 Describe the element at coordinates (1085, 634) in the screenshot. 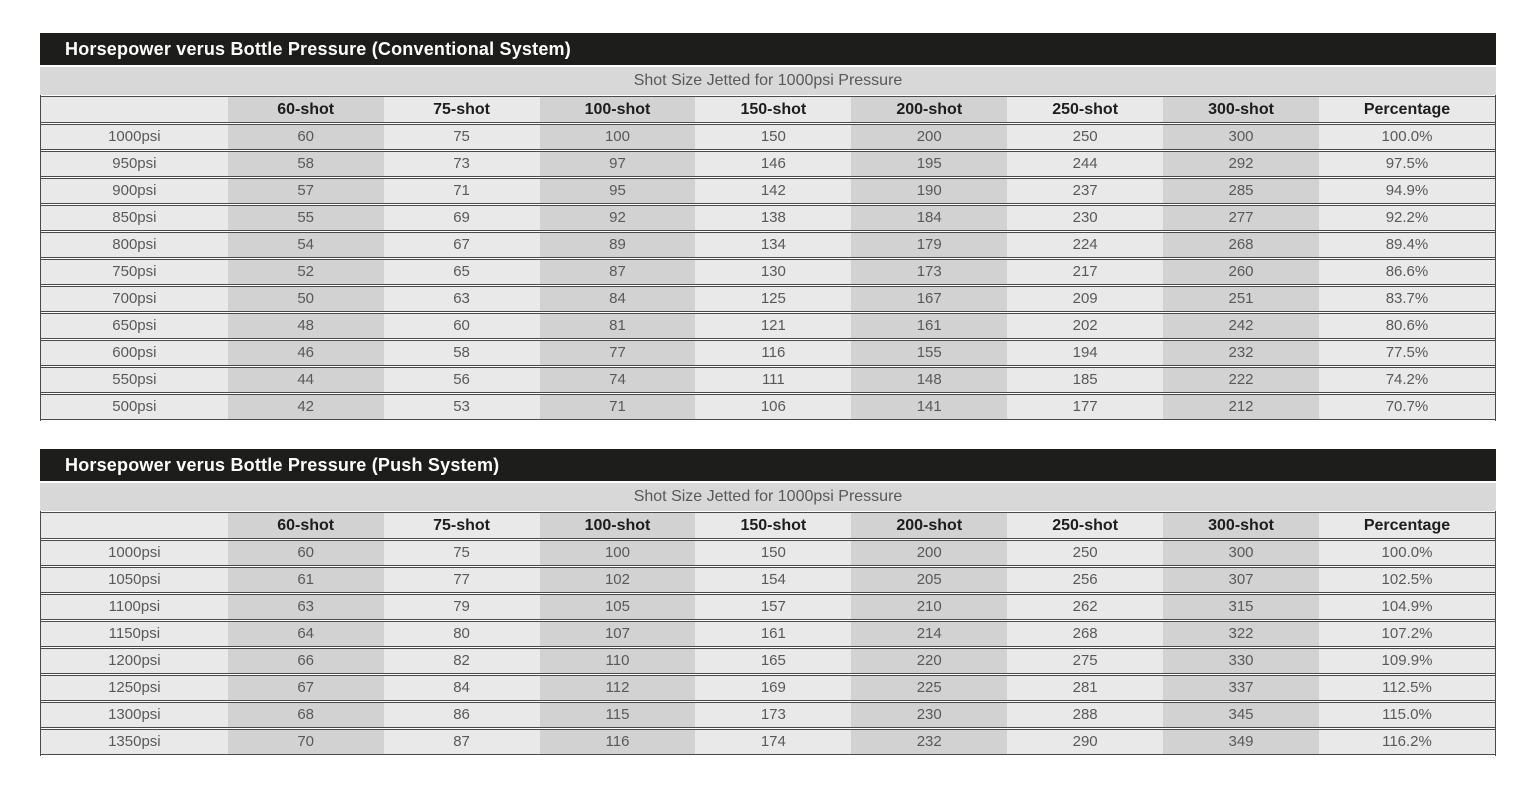

I see `cell-250-shot: 268` at that location.